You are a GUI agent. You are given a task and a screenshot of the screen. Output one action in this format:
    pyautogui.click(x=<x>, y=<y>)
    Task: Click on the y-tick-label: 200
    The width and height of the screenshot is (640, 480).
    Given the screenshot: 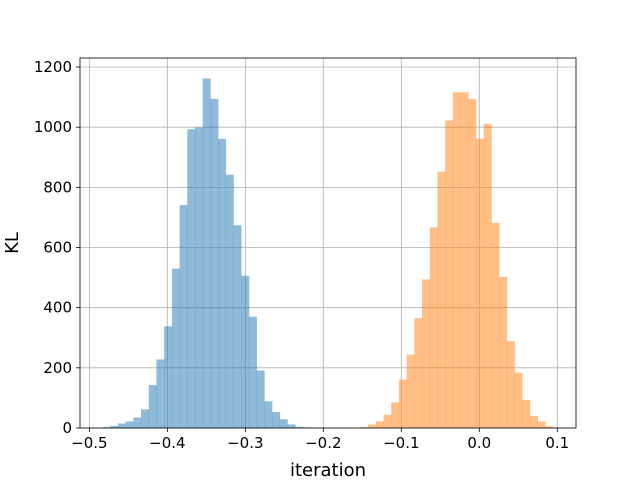 What is the action you would take?
    pyautogui.click(x=57, y=368)
    